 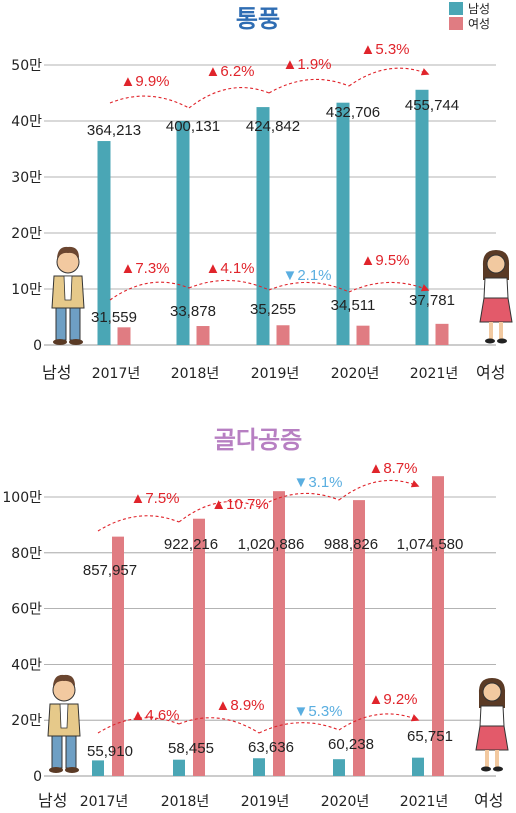 What do you see at coordinates (229, 268) in the screenshot?
I see `change-label: ▲4.1%` at bounding box center [229, 268].